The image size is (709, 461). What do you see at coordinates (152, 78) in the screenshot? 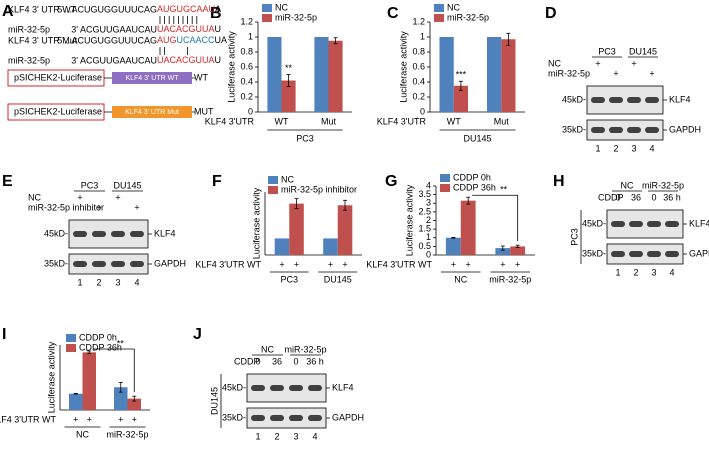
I see `insert-label: KLF4 3' UTR WT` at bounding box center [152, 78].